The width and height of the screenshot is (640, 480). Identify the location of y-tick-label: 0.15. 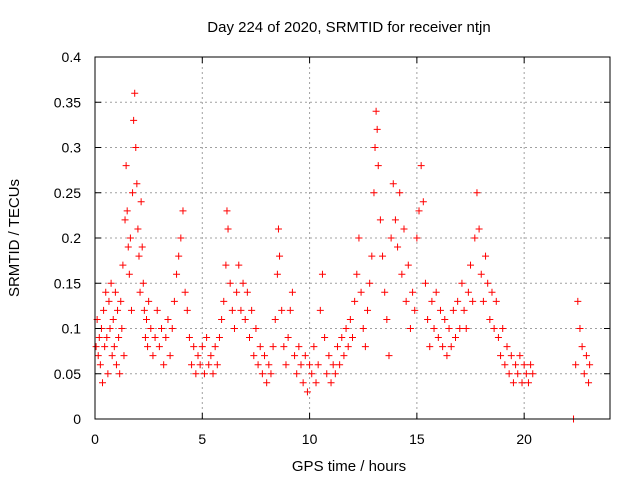
(67, 283).